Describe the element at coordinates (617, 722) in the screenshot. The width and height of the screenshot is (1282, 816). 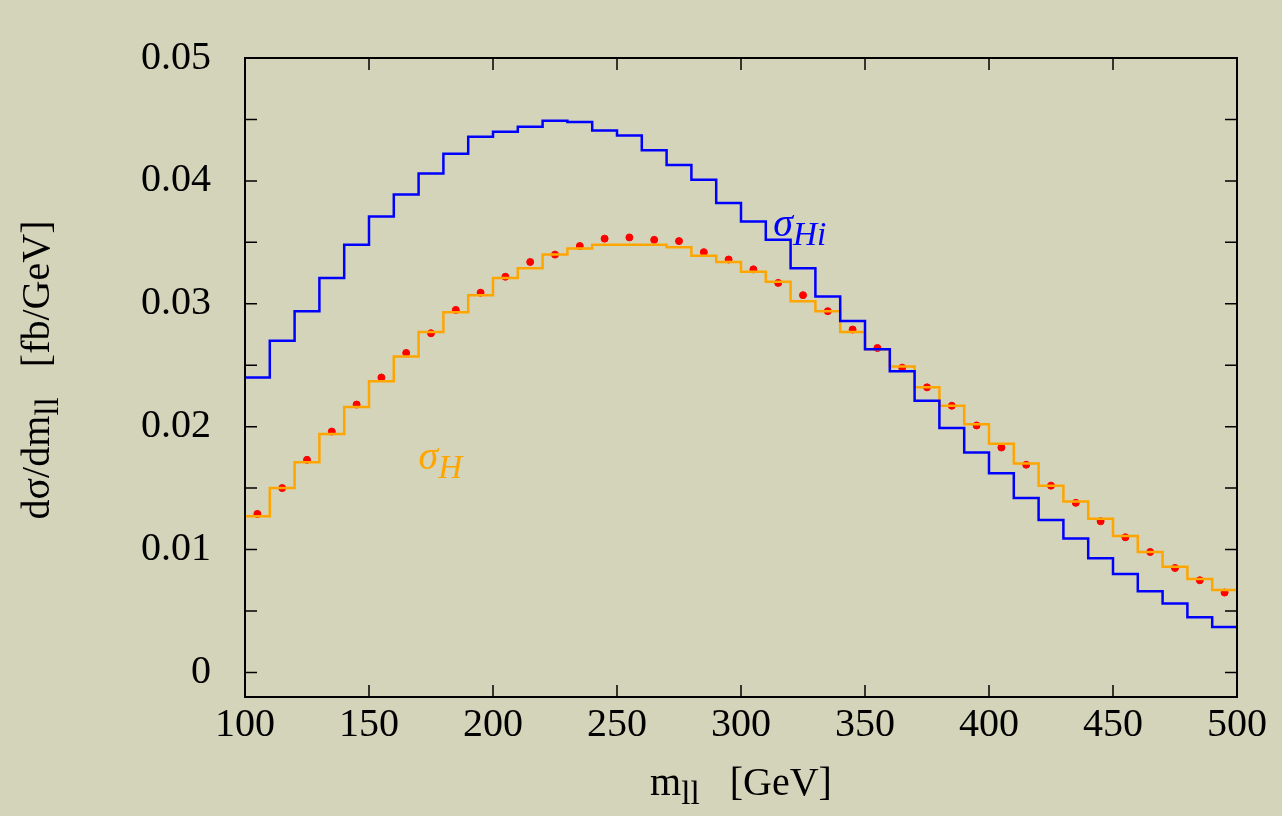
I see `x-tick-label: 250` at that location.